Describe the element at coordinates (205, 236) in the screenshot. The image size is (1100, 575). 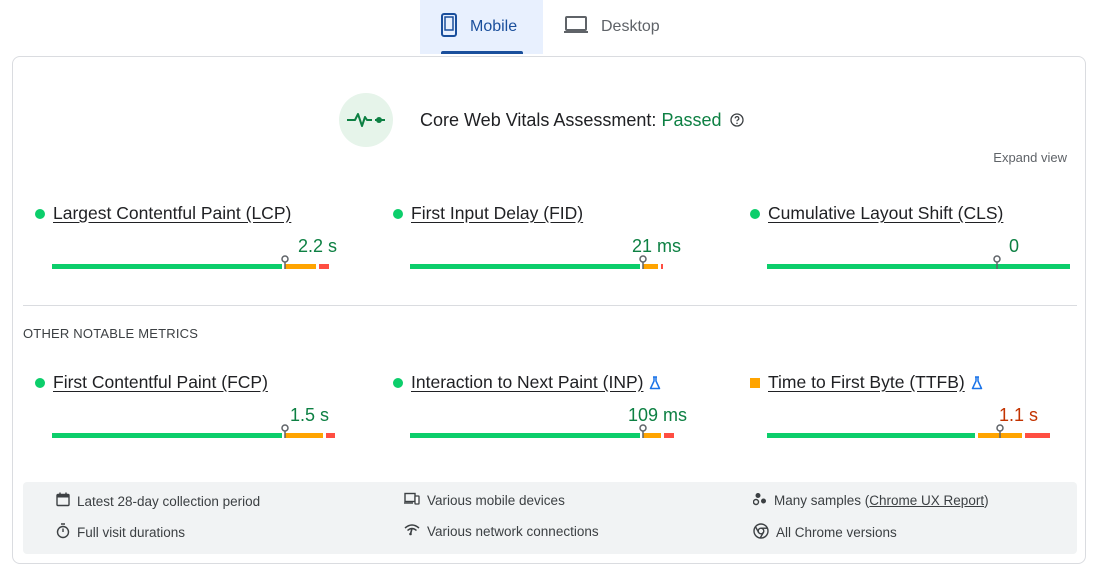
I see `metric-lcp: Largest Contentful Paint (LCP) 2.2 s` at that location.